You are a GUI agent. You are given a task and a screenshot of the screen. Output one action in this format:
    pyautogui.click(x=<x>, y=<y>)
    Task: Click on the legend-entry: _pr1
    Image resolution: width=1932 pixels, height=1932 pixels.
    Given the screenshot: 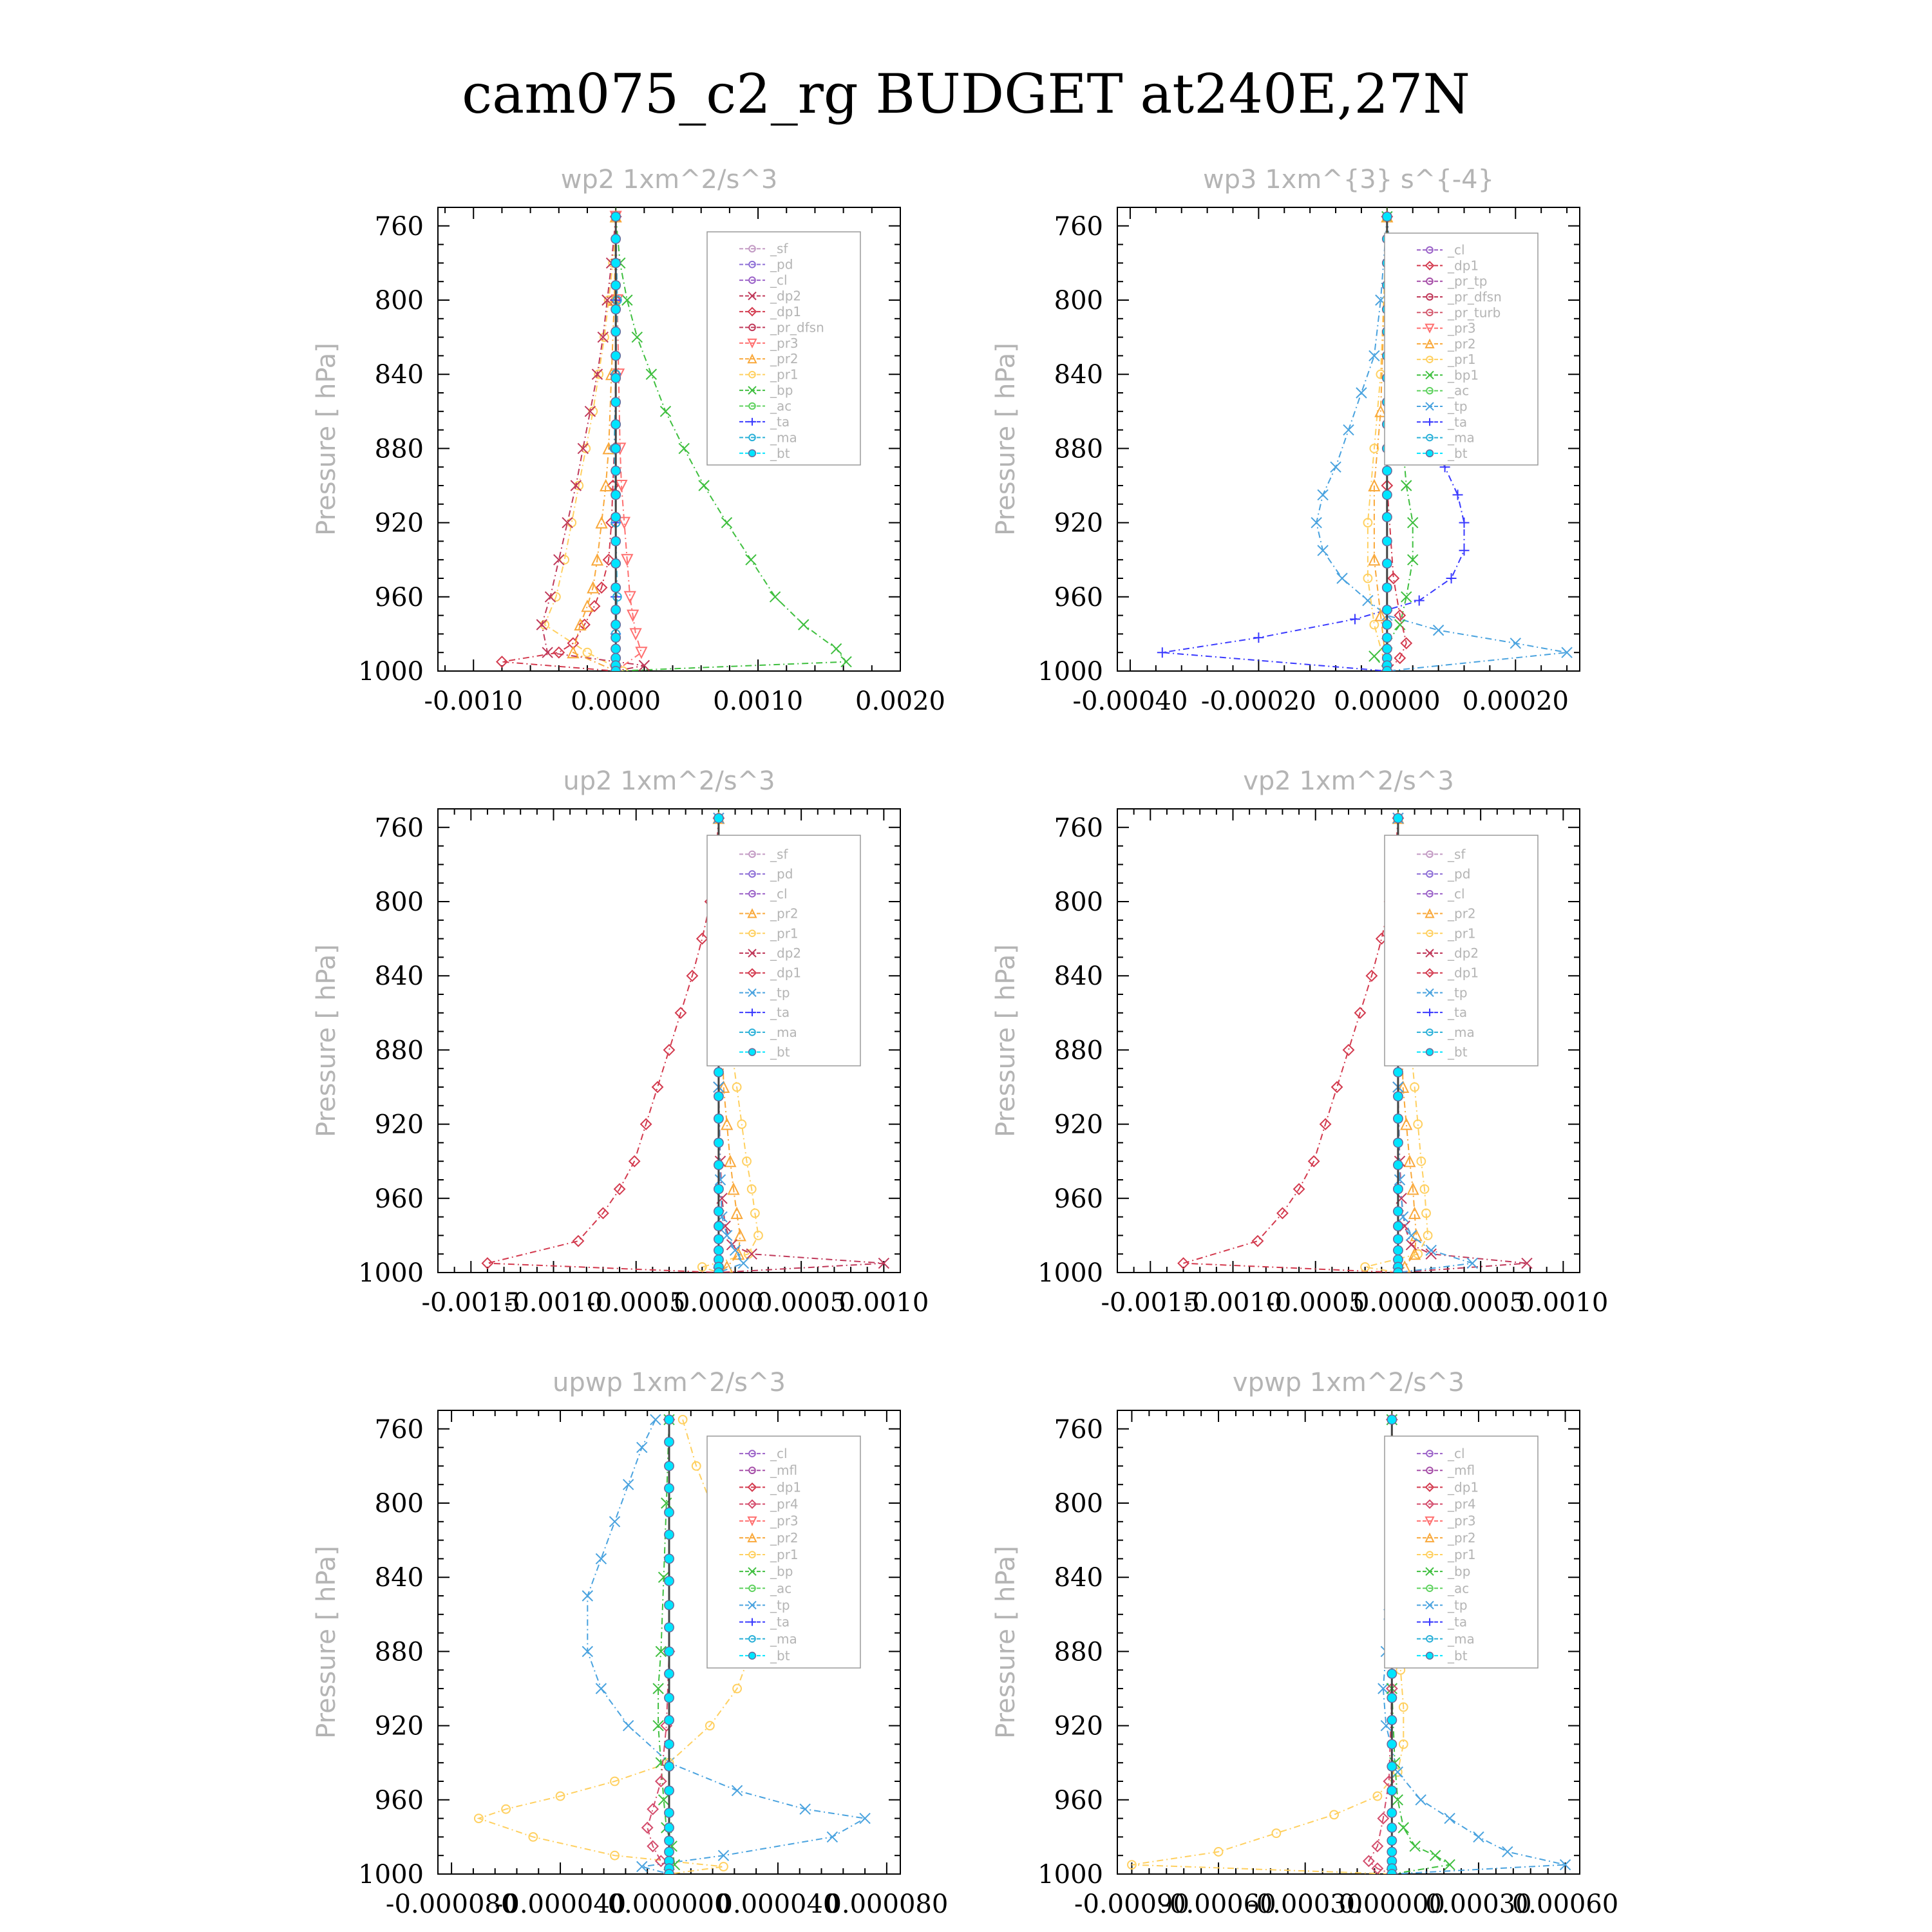 What is the action you would take?
    pyautogui.click(x=784, y=933)
    